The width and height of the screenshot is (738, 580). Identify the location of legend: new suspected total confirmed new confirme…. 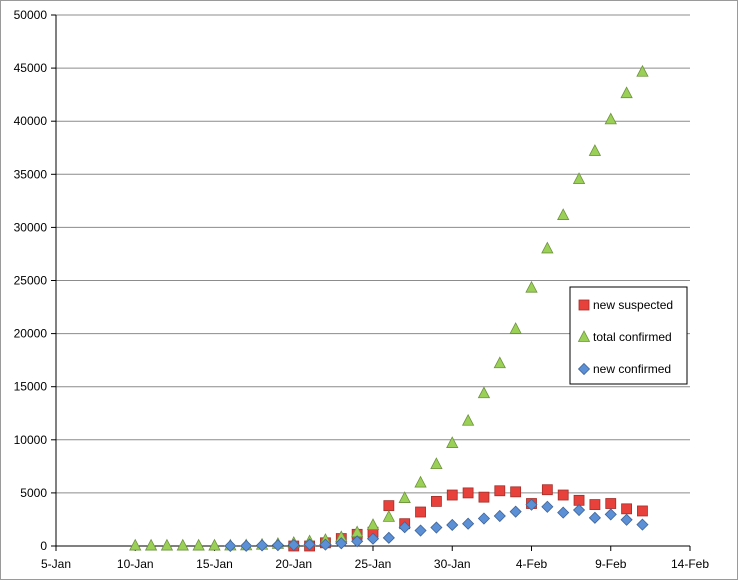
(628, 335).